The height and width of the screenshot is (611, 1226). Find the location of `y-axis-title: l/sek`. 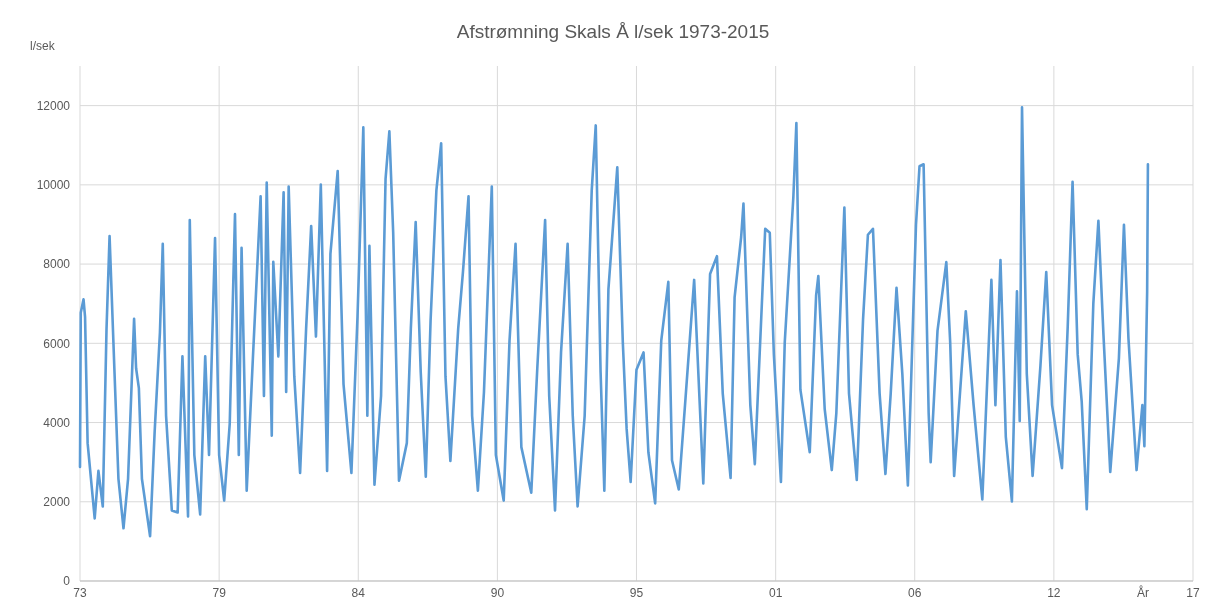

y-axis-title: l/sek is located at coordinates (43, 46).